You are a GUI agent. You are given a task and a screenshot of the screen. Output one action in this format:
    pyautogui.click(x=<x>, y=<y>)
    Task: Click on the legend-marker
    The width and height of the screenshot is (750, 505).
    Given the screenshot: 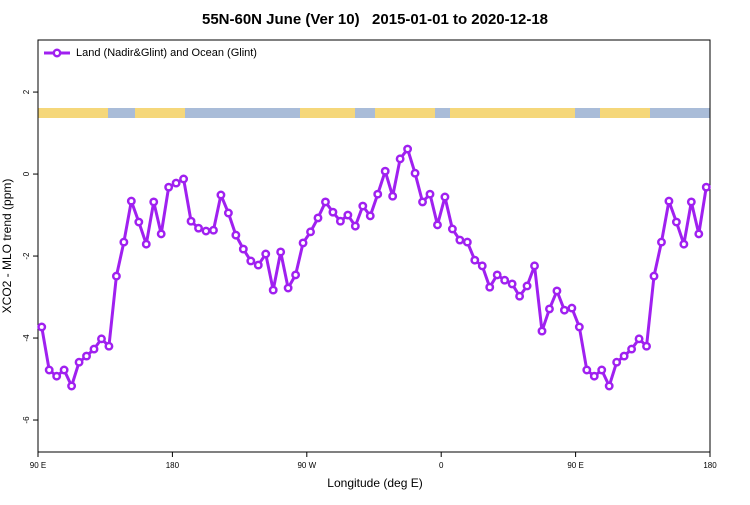 What is the action you would take?
    pyautogui.click(x=57, y=53)
    